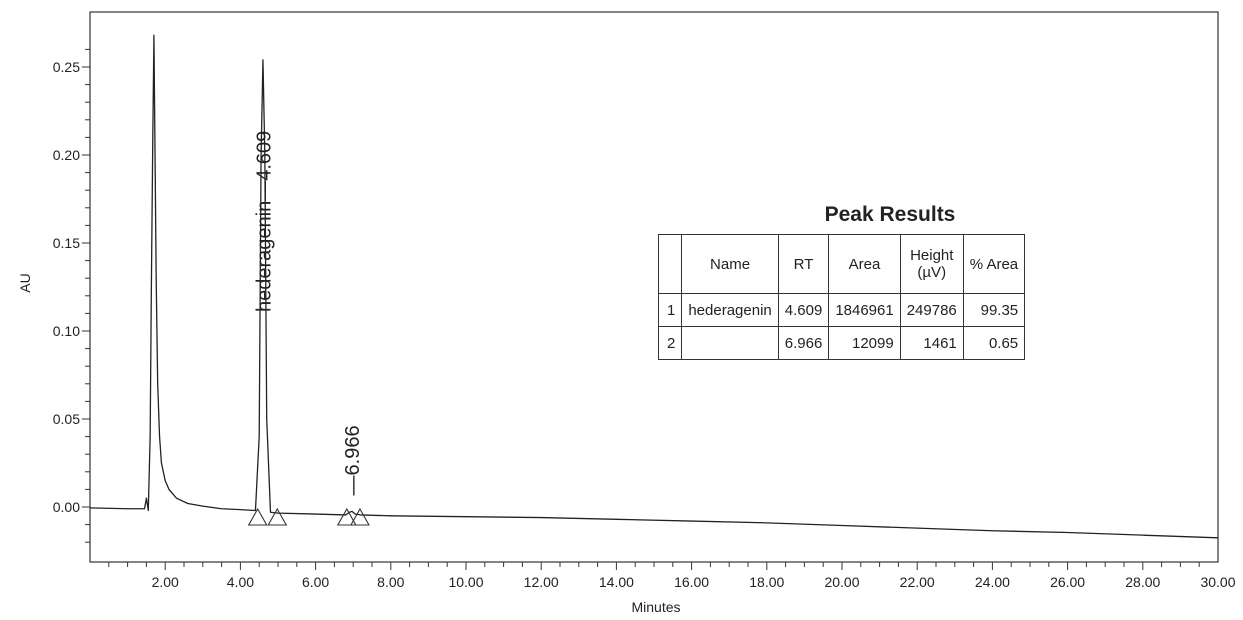  I want to click on y-tick-label: 0.20, so click(66, 155).